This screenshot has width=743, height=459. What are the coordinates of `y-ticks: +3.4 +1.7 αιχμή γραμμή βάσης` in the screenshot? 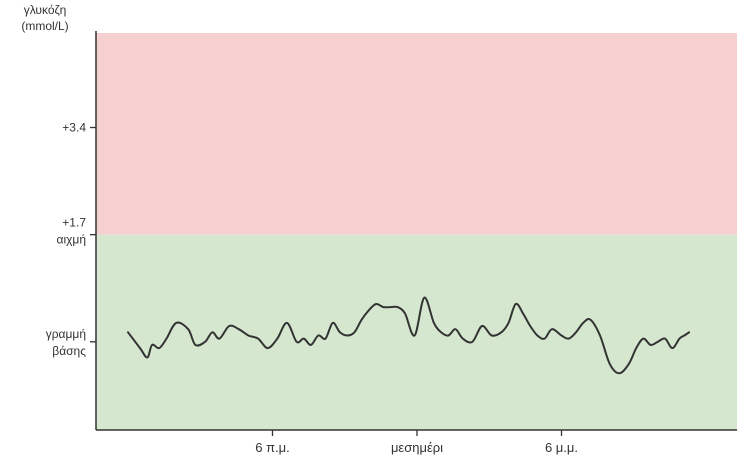 It's located at (71, 239).